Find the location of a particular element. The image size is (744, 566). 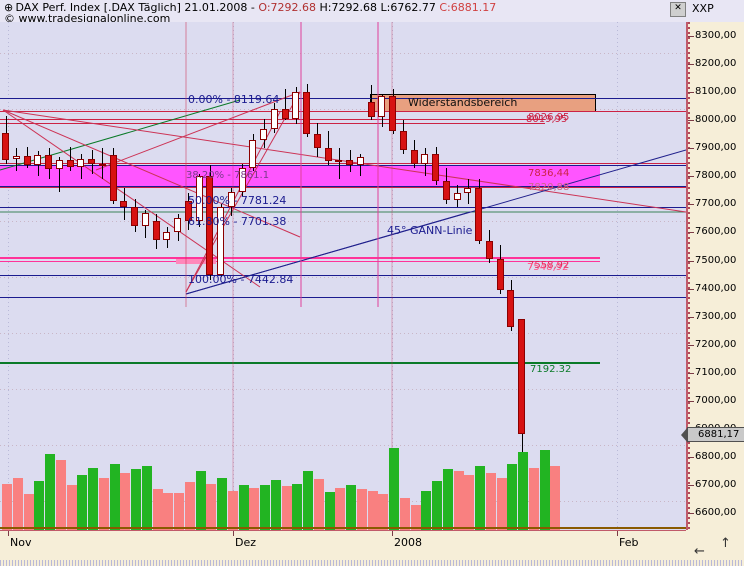

date-axis-tick is located at coordinates (392, 533).